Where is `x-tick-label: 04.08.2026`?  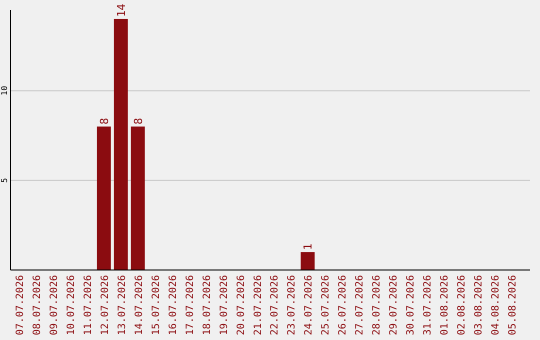
x-tick-label: 04.08.2026 is located at coordinates (496, 305).